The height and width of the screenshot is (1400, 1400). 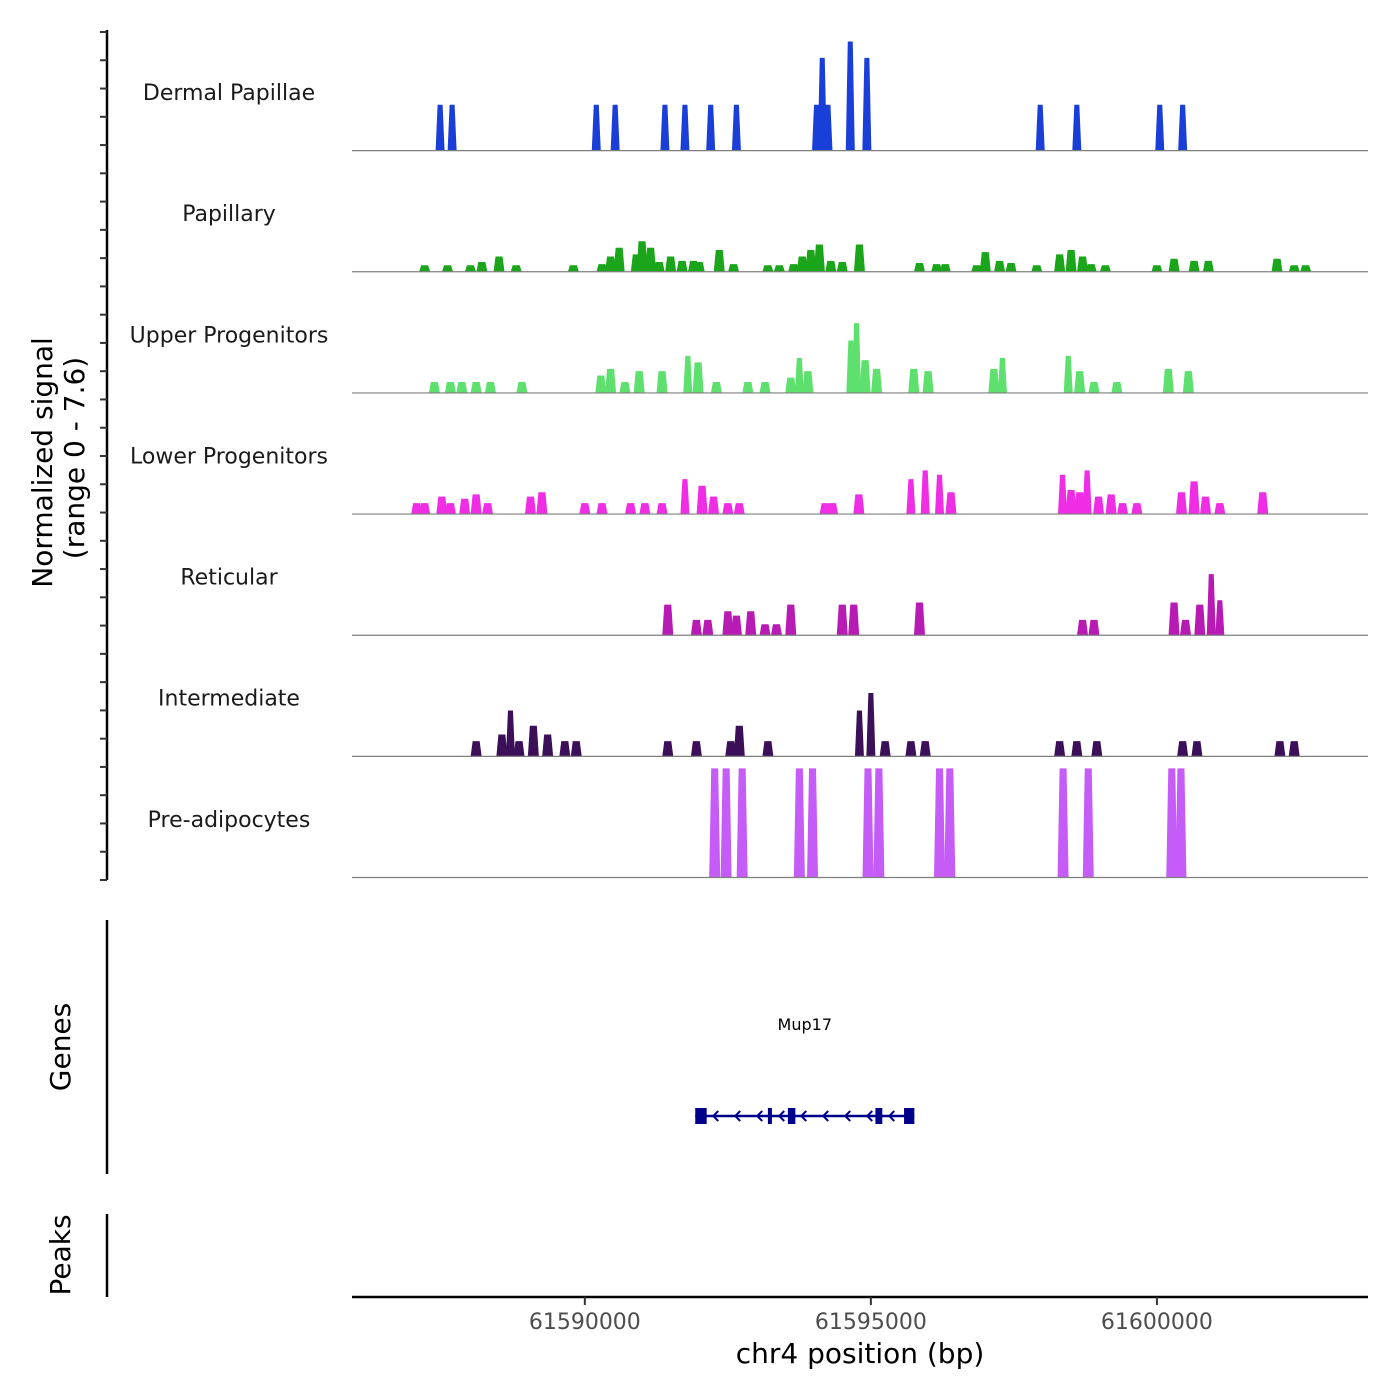 What do you see at coordinates (749, 479) in the screenshot?
I see `track-lower-progenitors: Lower Progenitors` at bounding box center [749, 479].